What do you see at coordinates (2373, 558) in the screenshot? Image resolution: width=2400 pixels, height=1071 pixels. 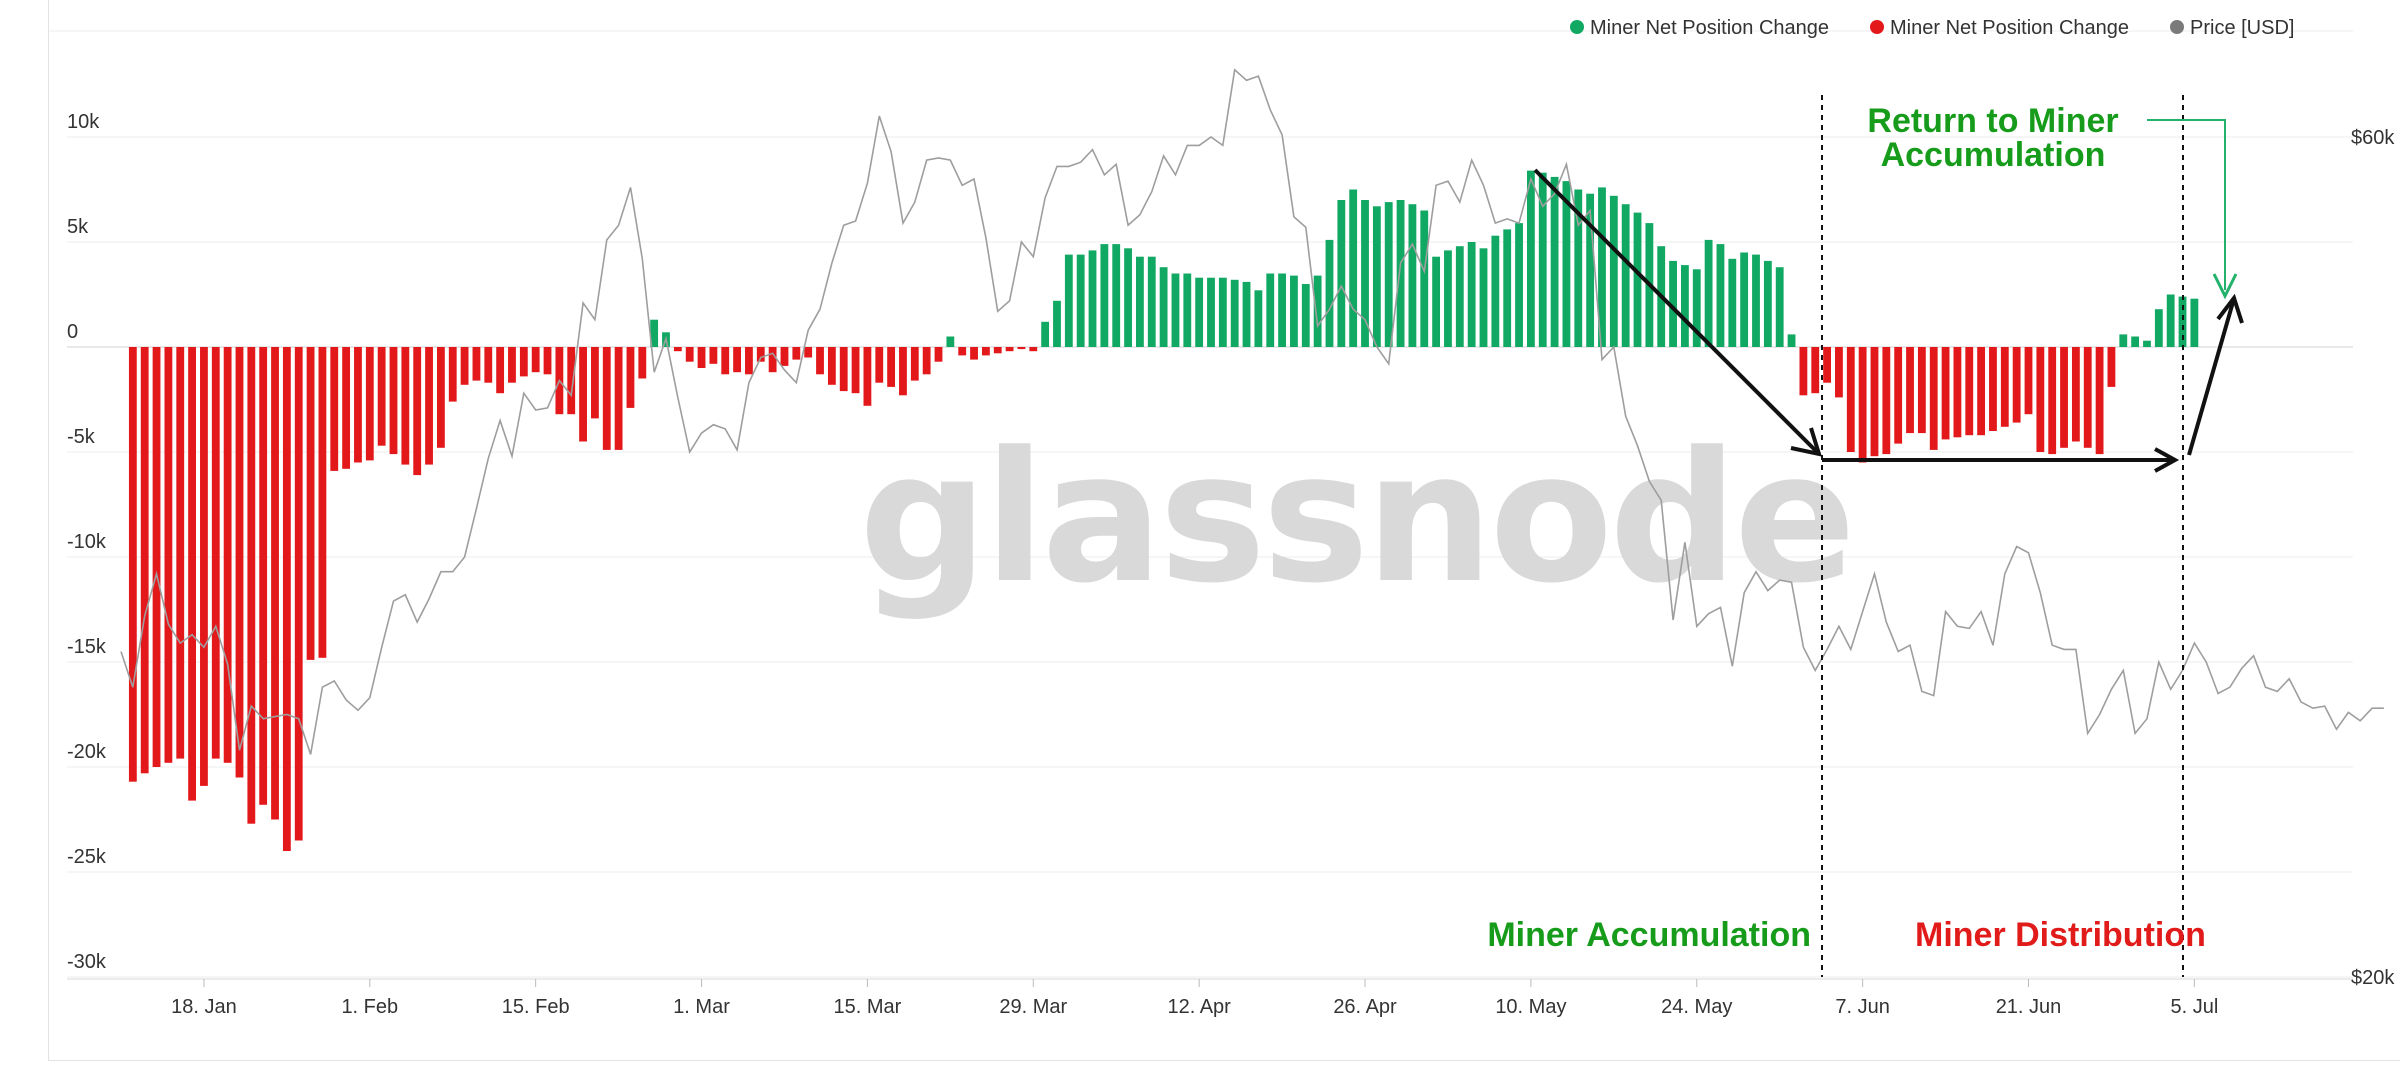 I see `y-axis-right: $60k $20k` at bounding box center [2373, 558].